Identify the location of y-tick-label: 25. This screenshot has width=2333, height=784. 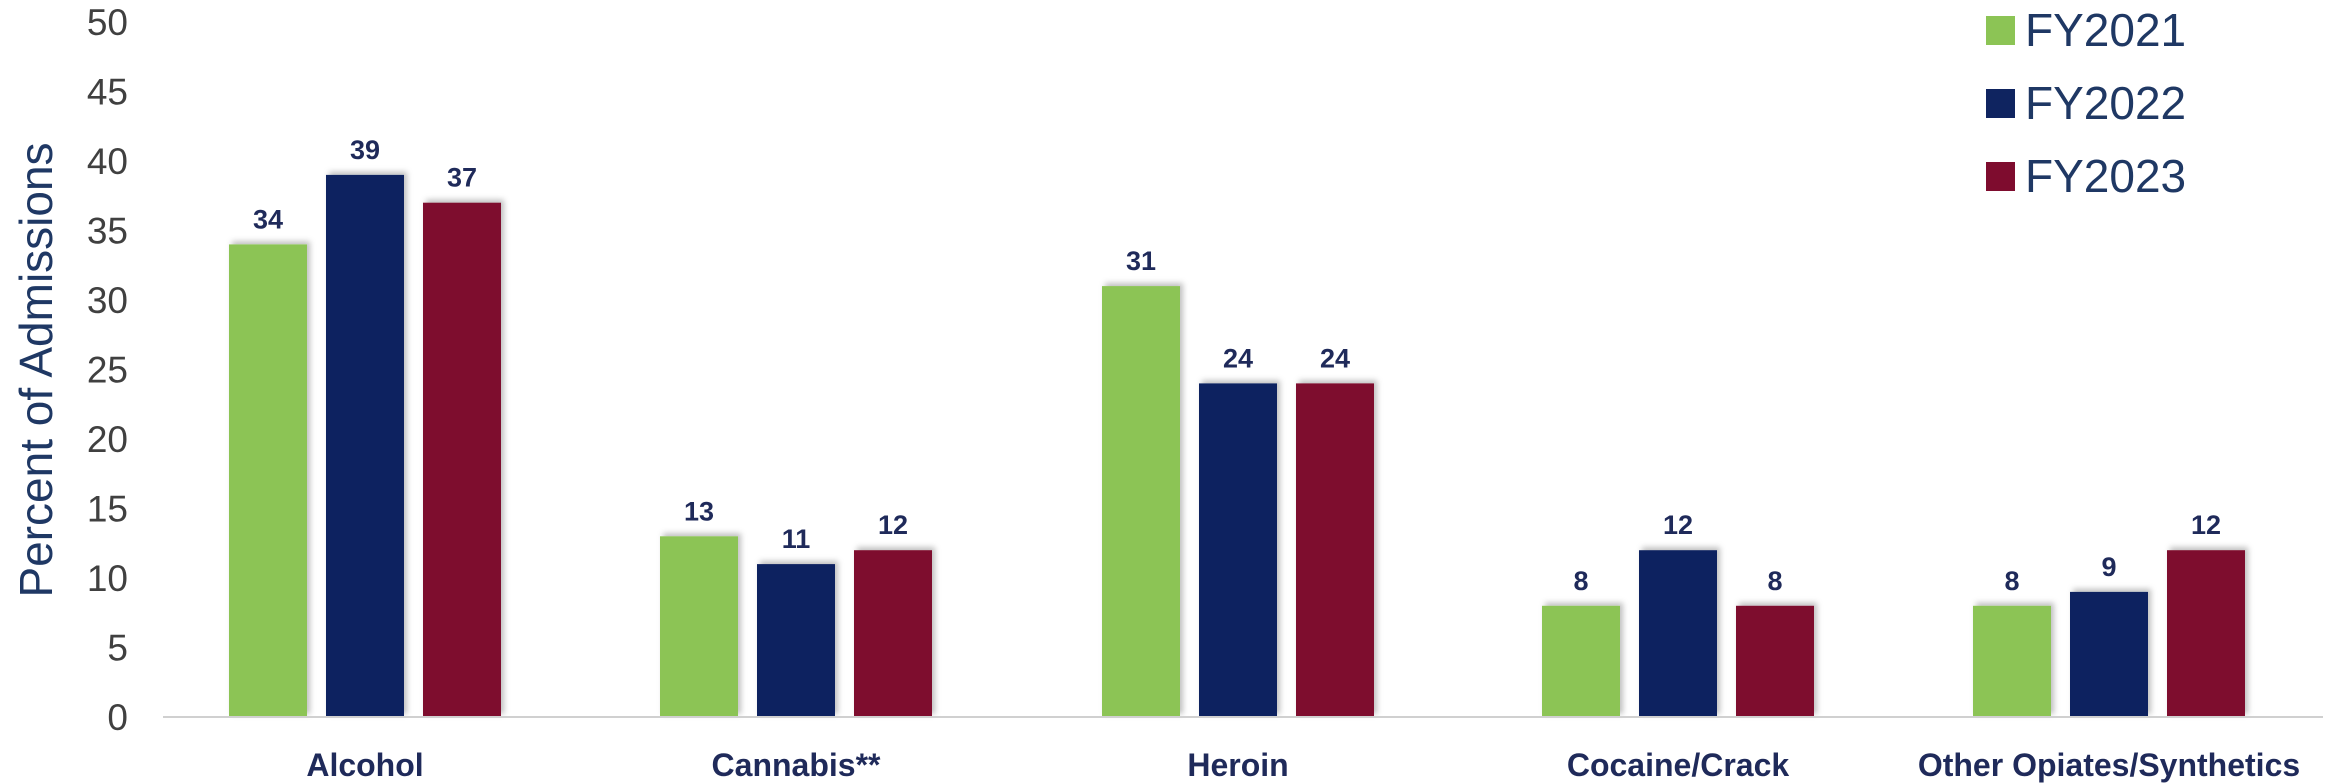
(107, 370).